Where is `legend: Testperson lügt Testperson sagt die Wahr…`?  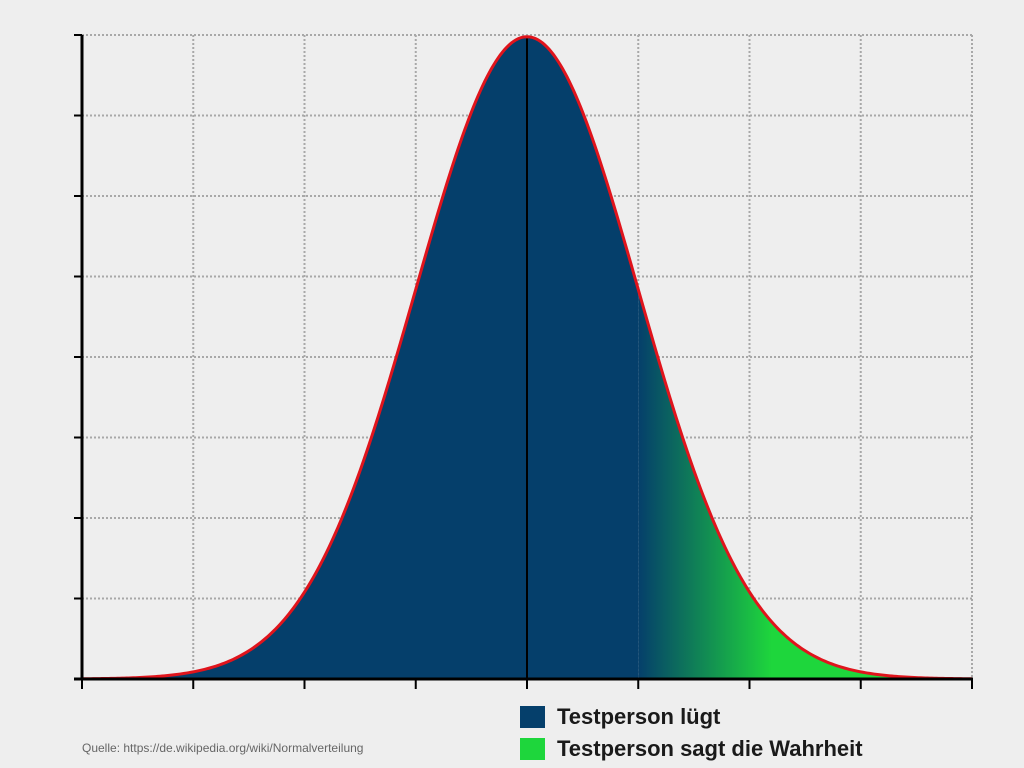 legend: Testperson lügt Testperson sagt die Wahr… is located at coordinates (691, 733).